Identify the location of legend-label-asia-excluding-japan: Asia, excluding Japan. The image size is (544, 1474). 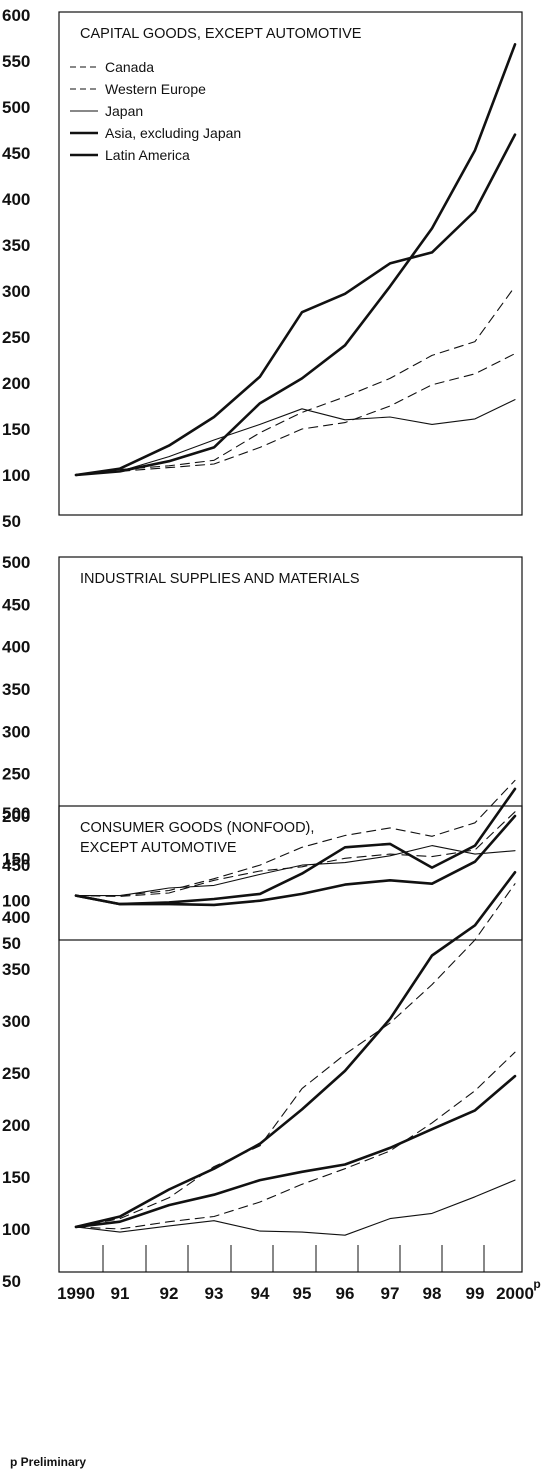
(173, 133).